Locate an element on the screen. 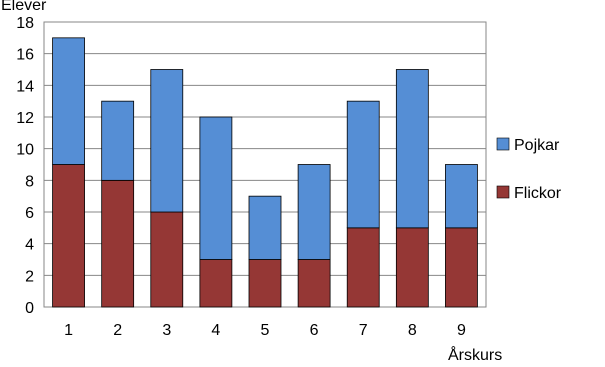 The width and height of the screenshot is (605, 367). y-axis-title: Elever is located at coordinates (24, 7).